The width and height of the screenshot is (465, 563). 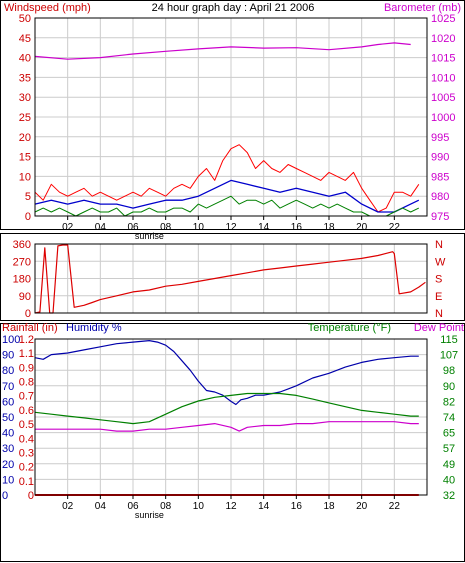 I want to click on dewpoint-line, so click(x=227, y=426).